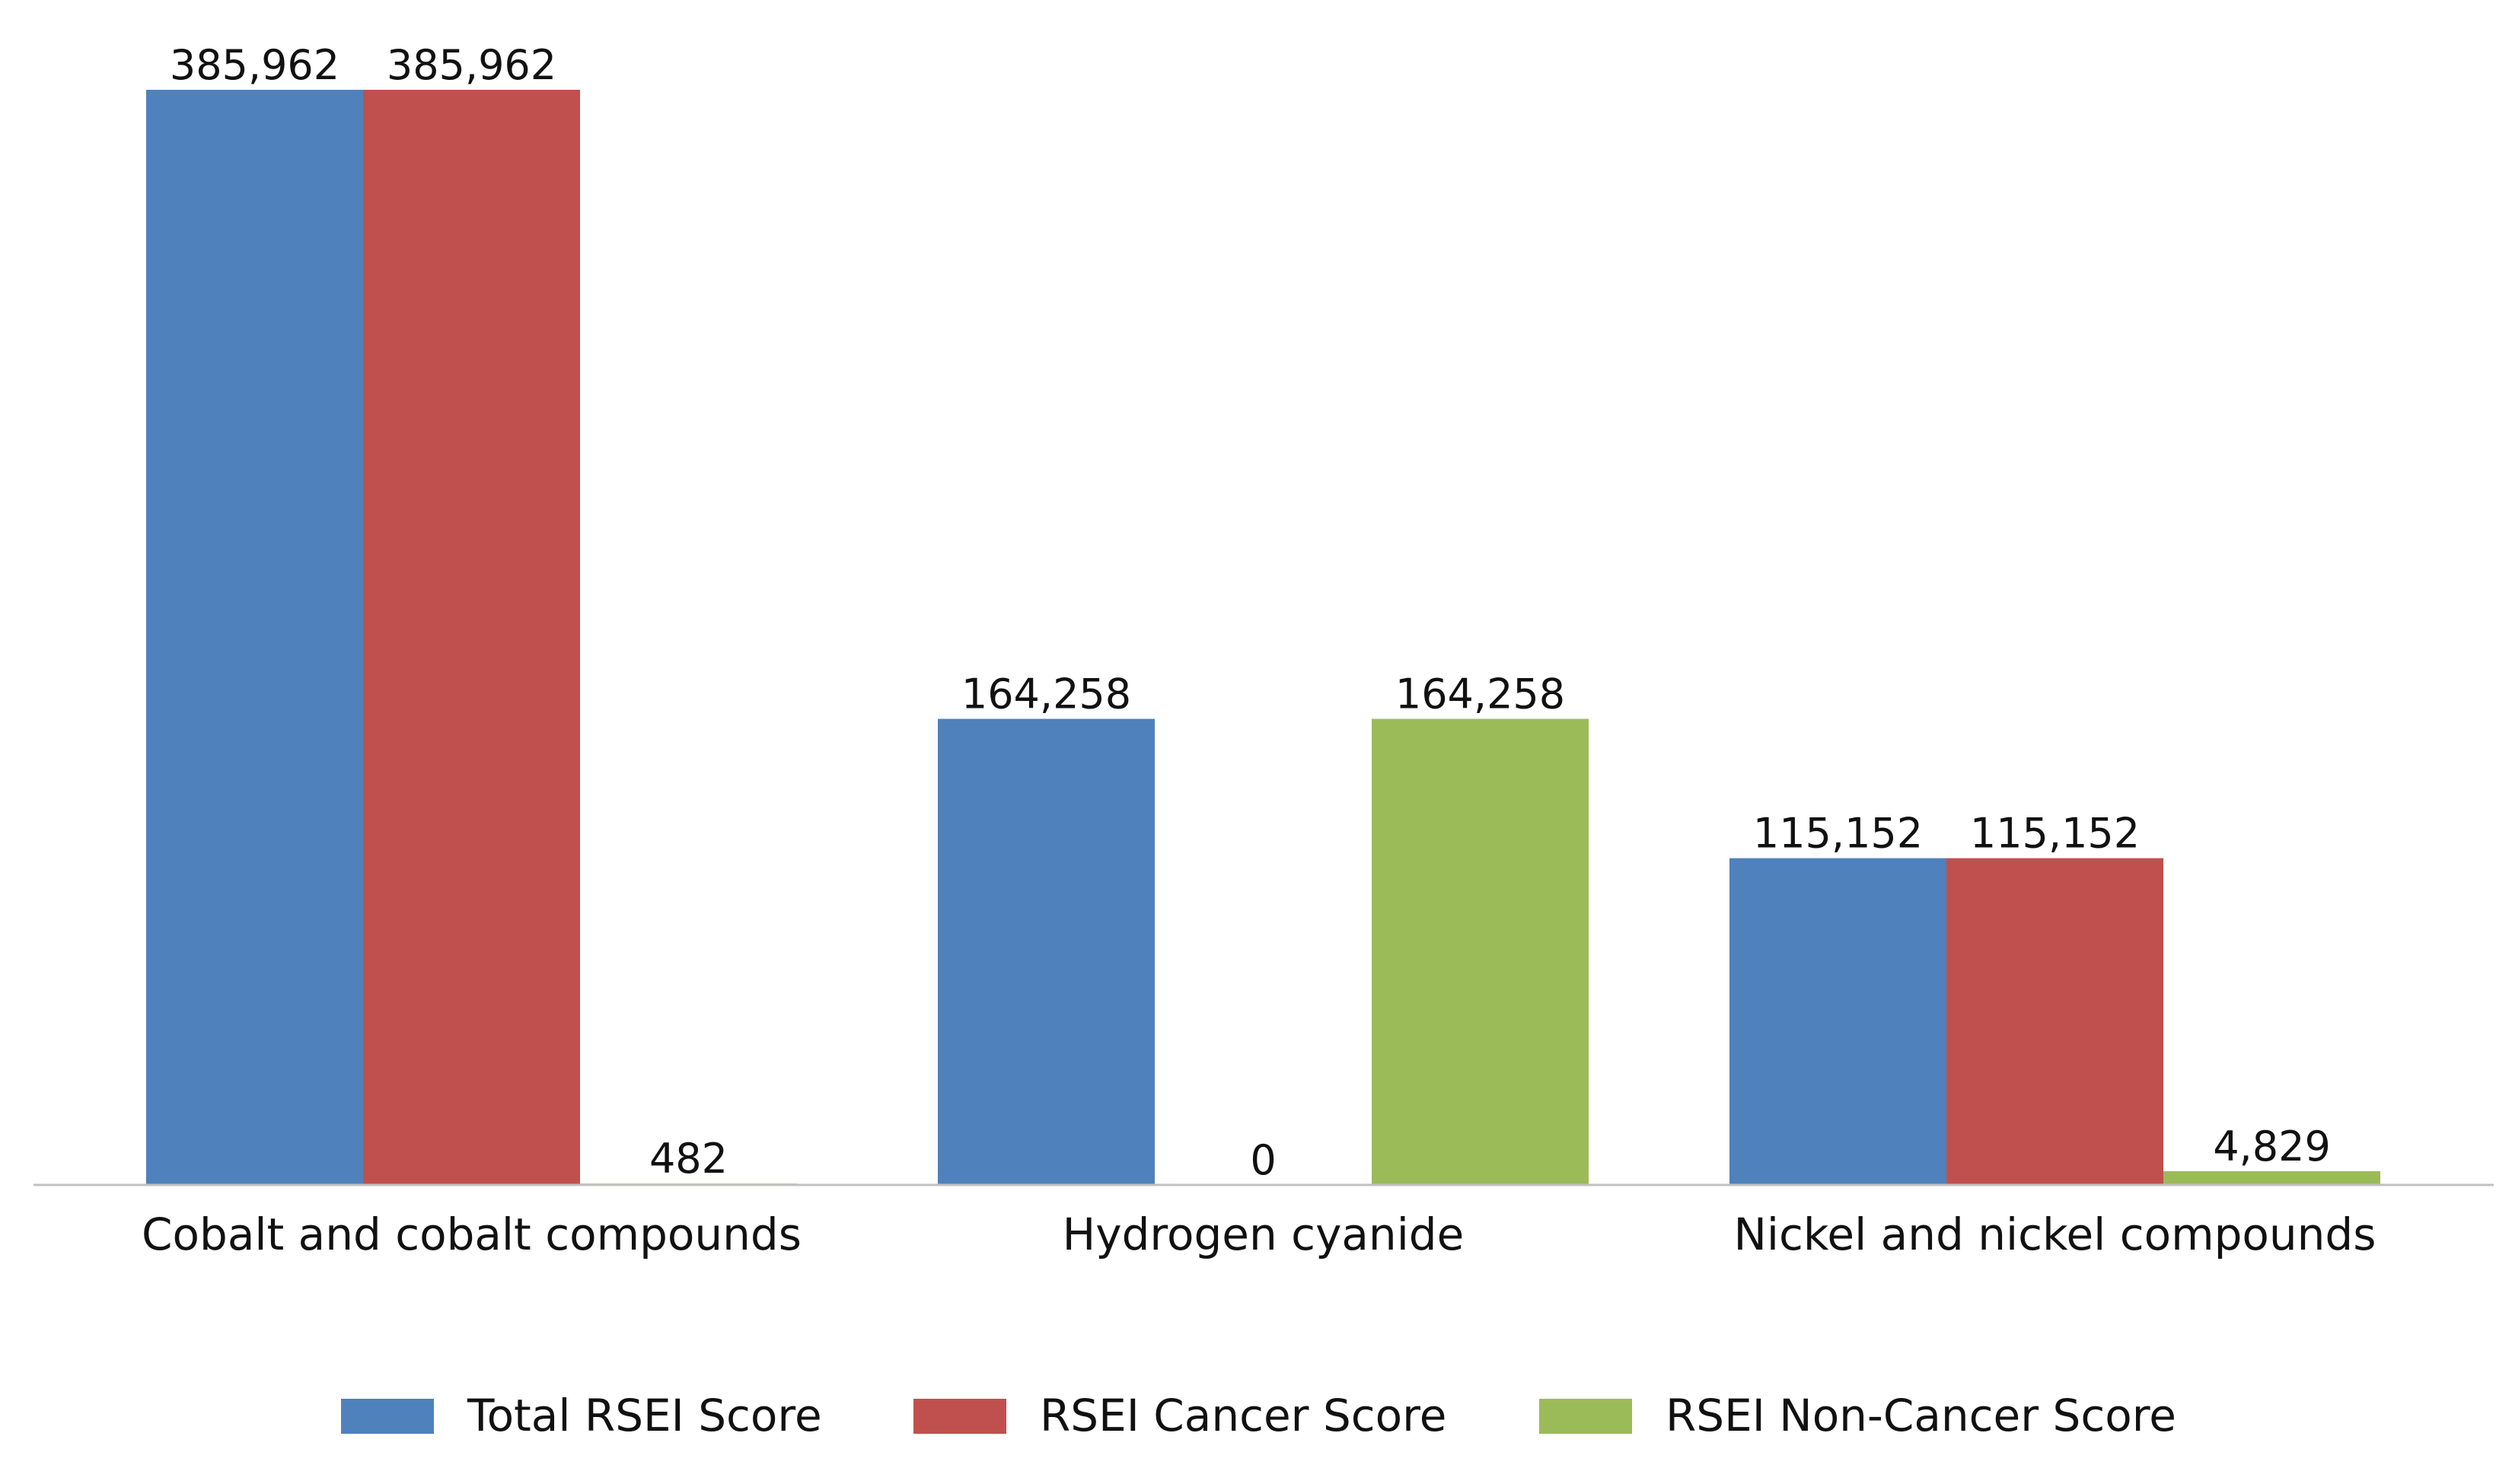 This screenshot has width=2512, height=1484. I want to click on bar-total-rsei-score-hydrogen-cyanide, so click(1046, 952).